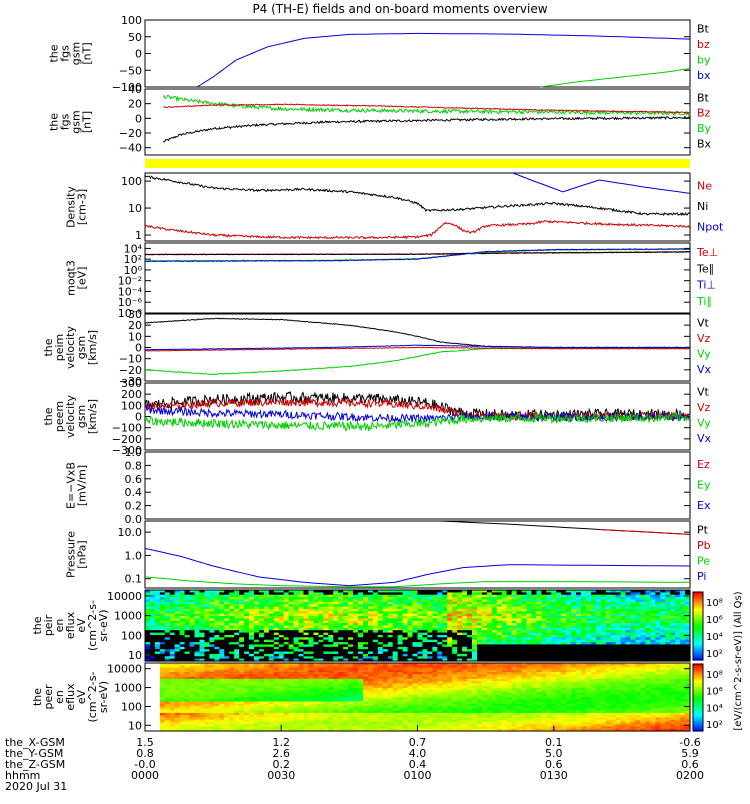 This screenshot has height=804, width=750. I want to click on y-tick-label: 10.0, so click(130, 532).